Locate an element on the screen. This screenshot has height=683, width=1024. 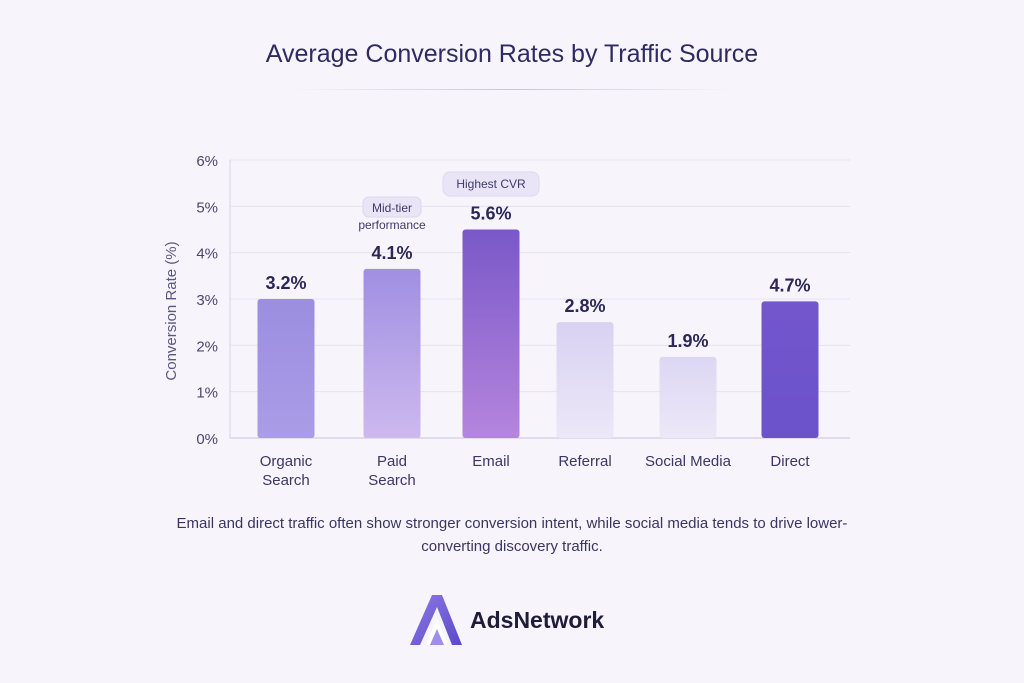
data-label: 4.1% is located at coordinates (391, 253).